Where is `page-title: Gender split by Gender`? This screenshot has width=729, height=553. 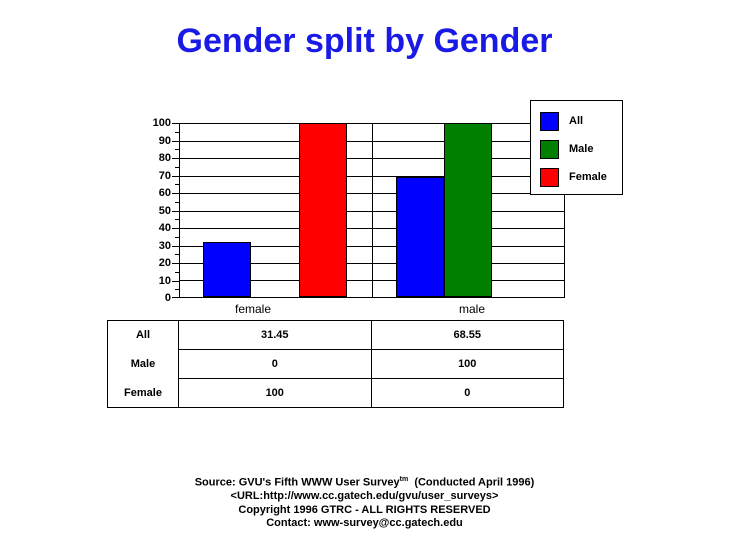
page-title: Gender split by Gender is located at coordinates (364, 41).